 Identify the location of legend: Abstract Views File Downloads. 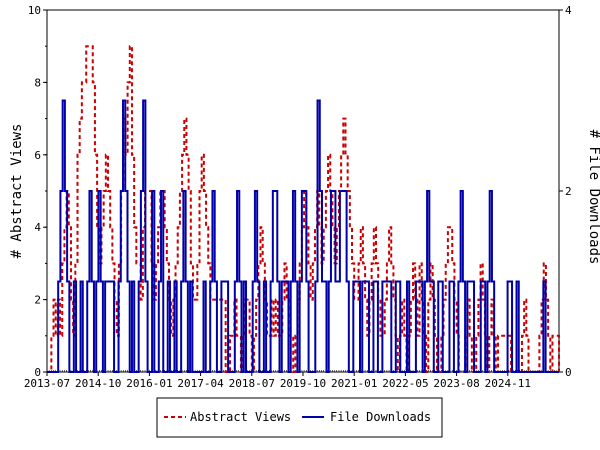
(299, 417).